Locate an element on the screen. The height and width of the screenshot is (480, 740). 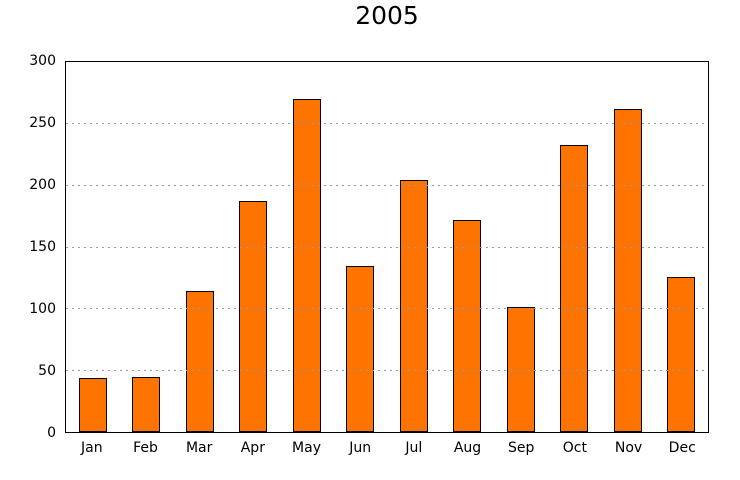
y-tick-label: 0 is located at coordinates (51, 433).